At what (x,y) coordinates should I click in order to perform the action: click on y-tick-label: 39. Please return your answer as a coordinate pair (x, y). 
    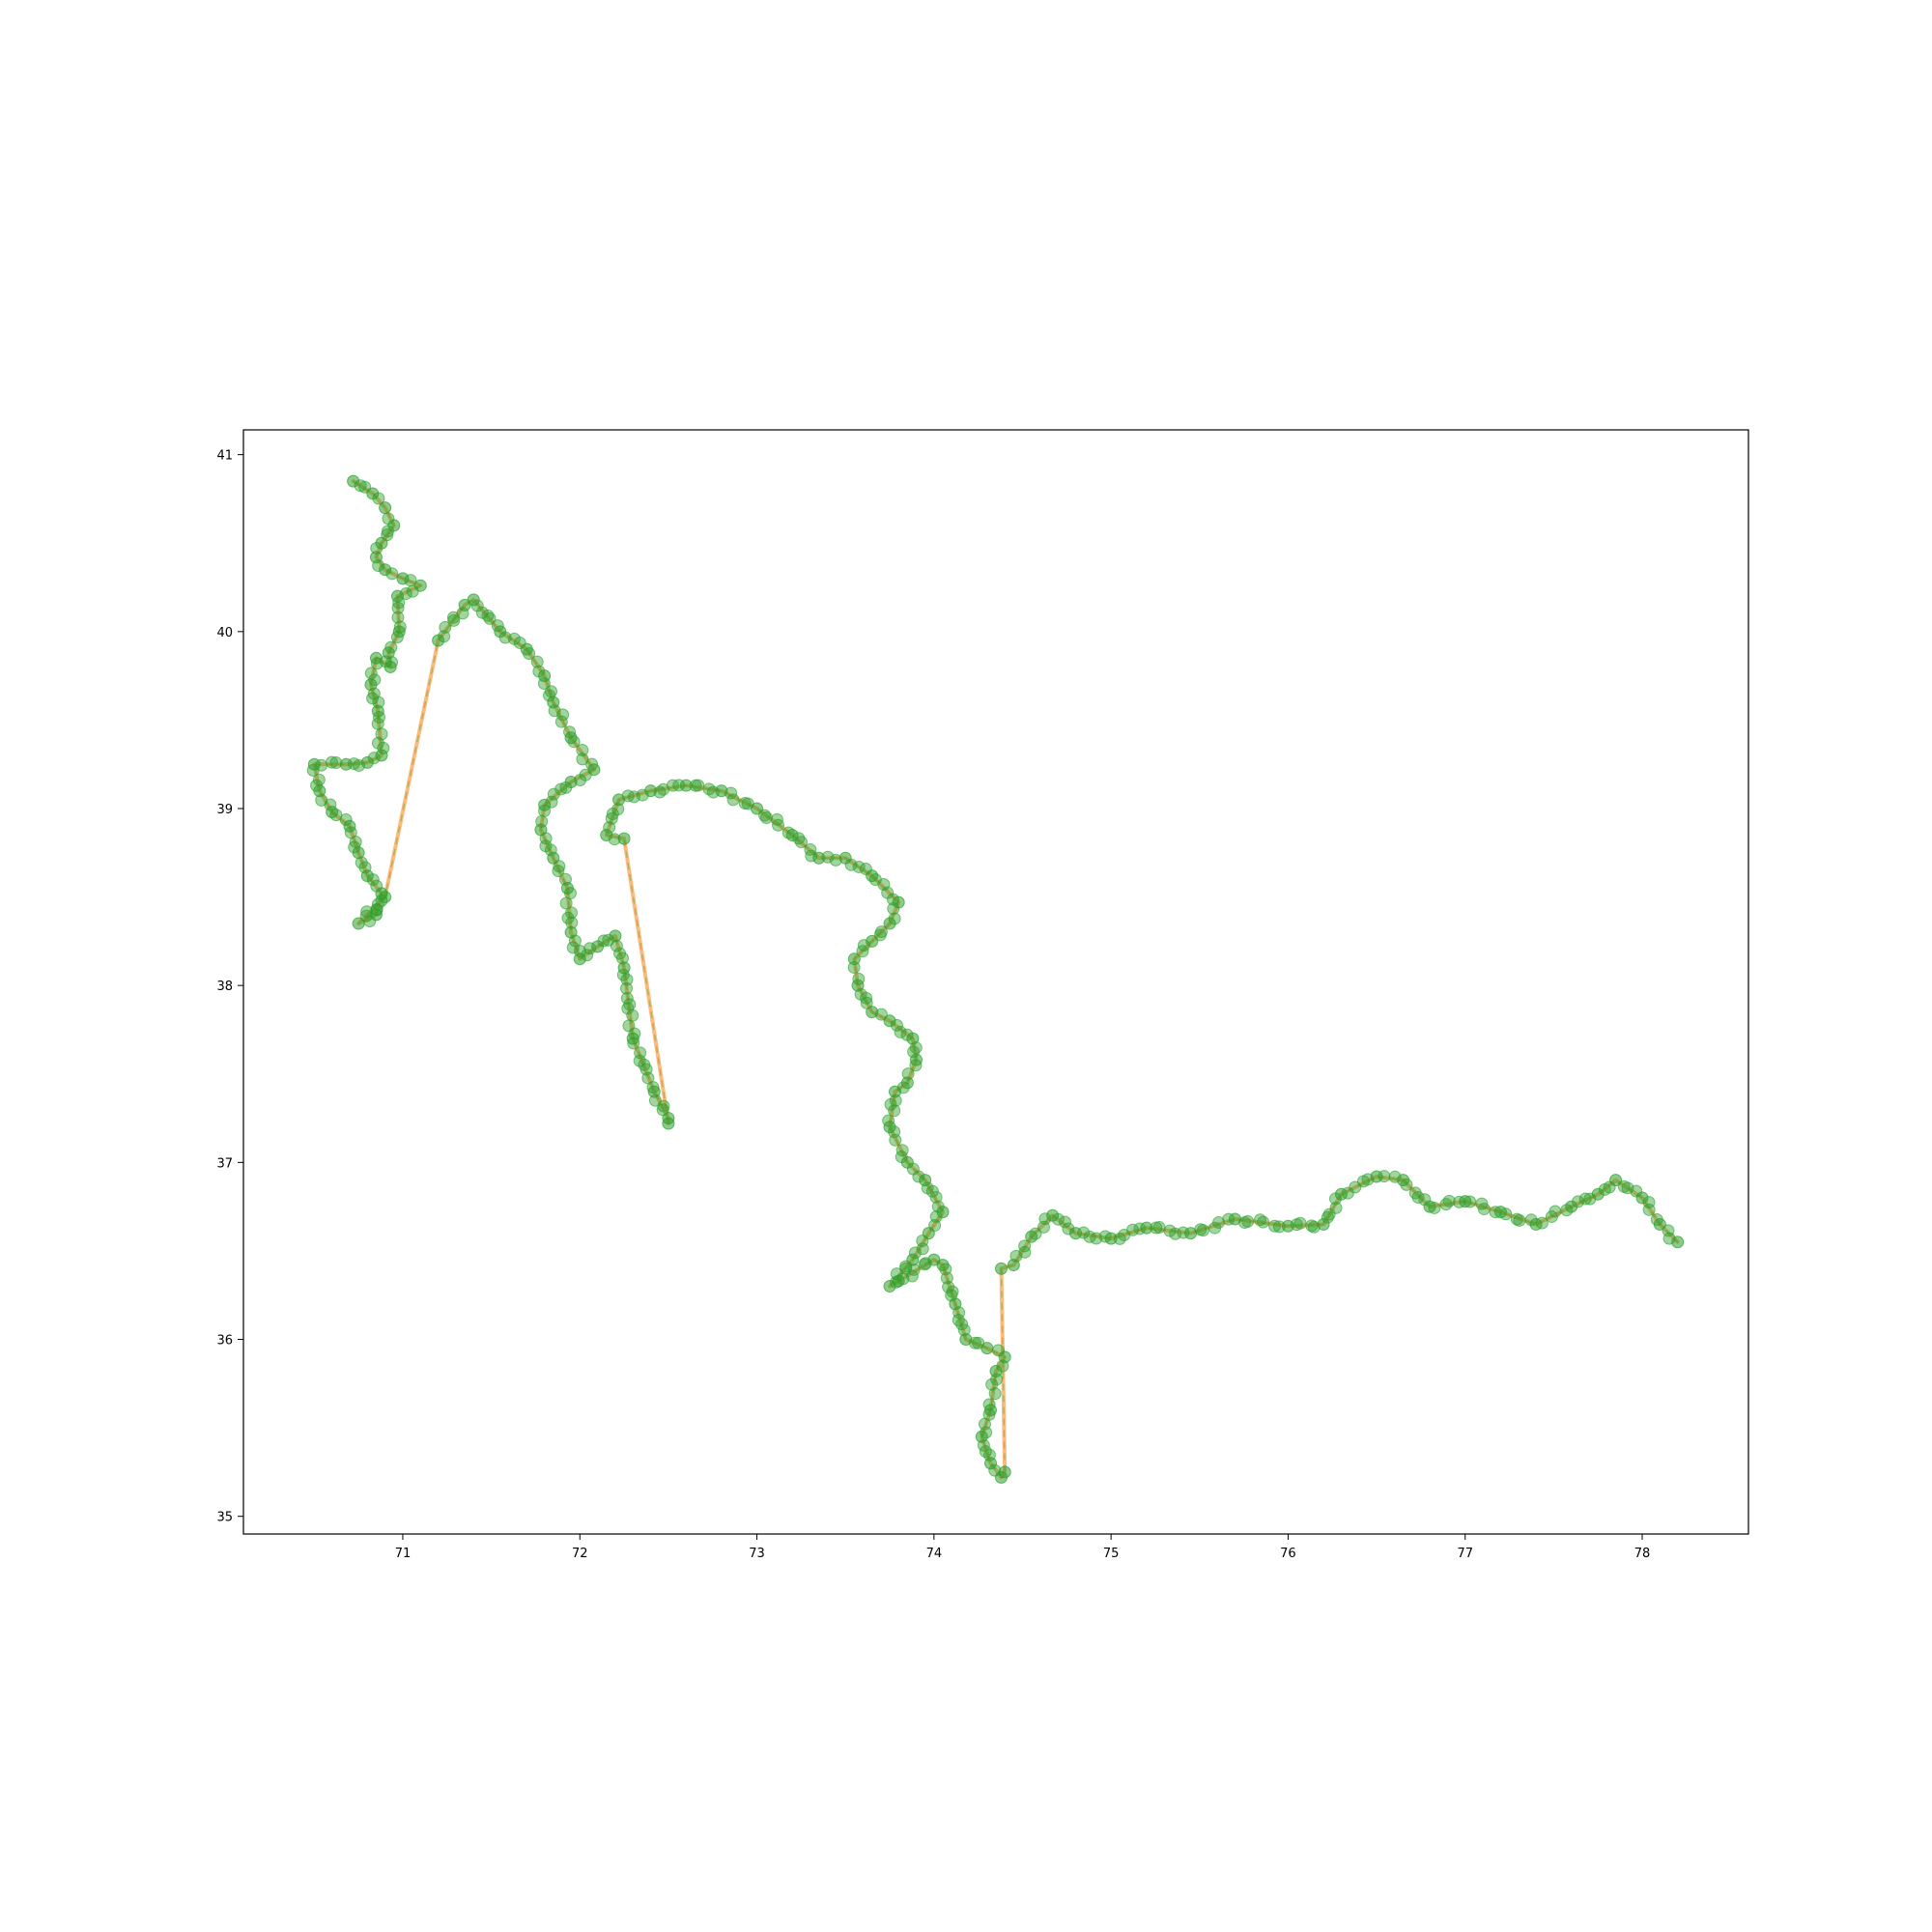
    Looking at the image, I should click on (224, 810).